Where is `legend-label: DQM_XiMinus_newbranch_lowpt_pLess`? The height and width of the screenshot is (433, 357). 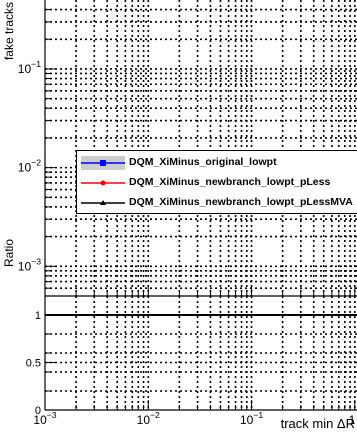 legend-label: DQM_XiMinus_newbranch_lowpt_pLess is located at coordinates (230, 182).